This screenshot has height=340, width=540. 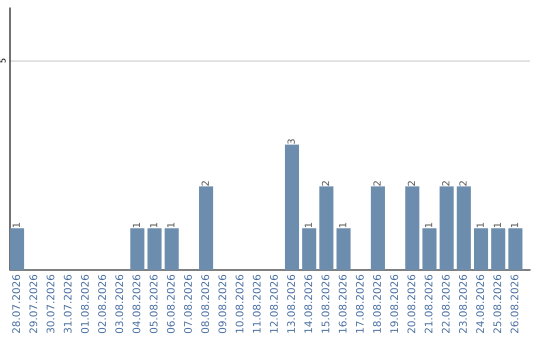 What do you see at coordinates (154, 304) in the screenshot?
I see `x-tick-label: 05.08.2026` at bounding box center [154, 304].